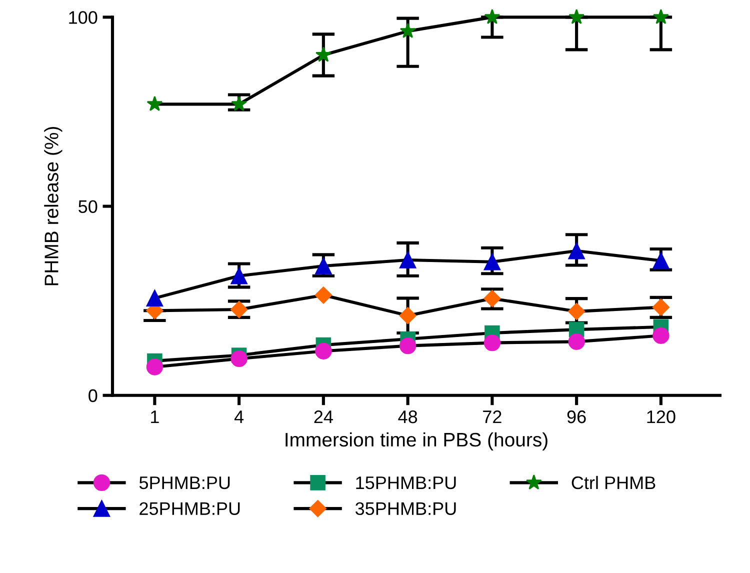  I want to click on y-axis-title: PHMB release (%), so click(53, 206).